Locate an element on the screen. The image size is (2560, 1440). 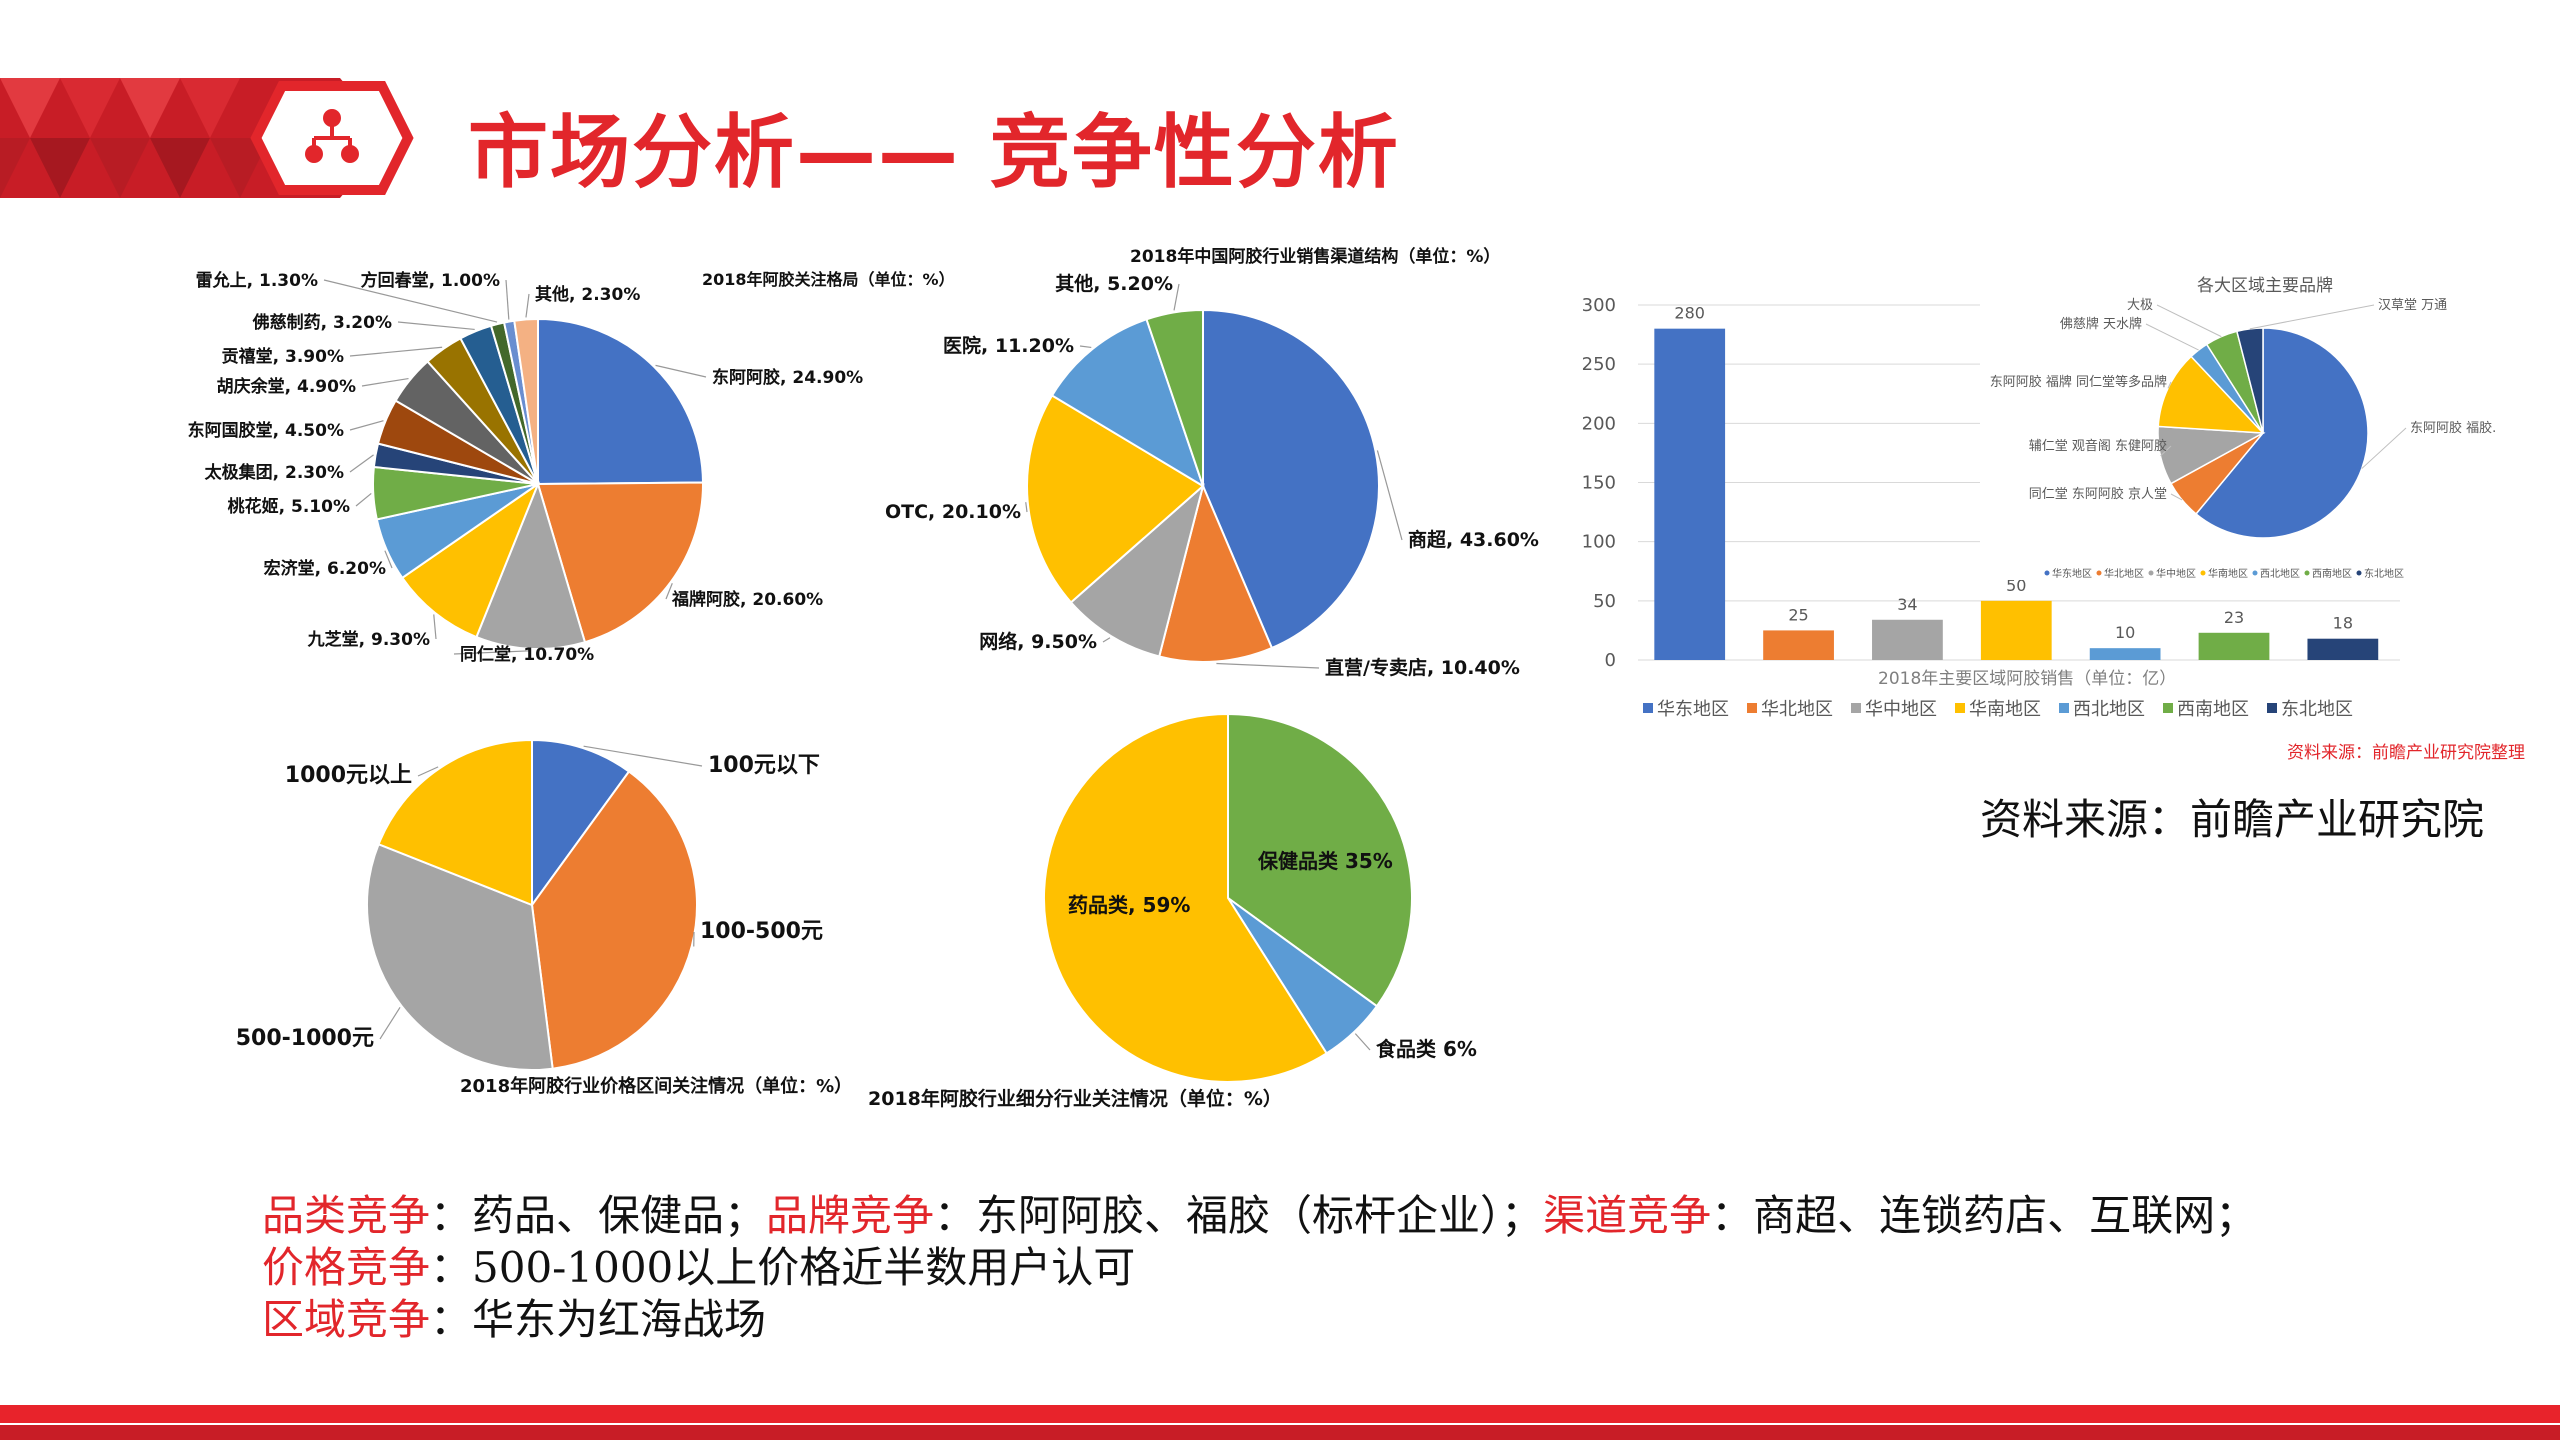
chart6-legend-label: 华南地区 is located at coordinates (2228, 573).